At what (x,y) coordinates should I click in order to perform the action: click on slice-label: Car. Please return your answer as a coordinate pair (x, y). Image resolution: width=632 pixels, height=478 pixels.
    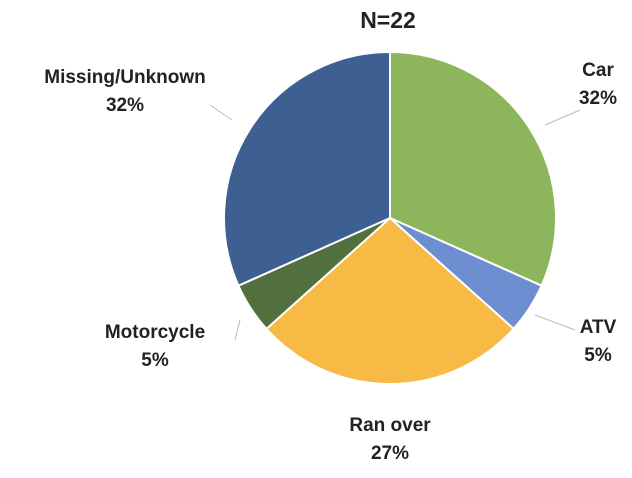
    Looking at the image, I should click on (598, 70).